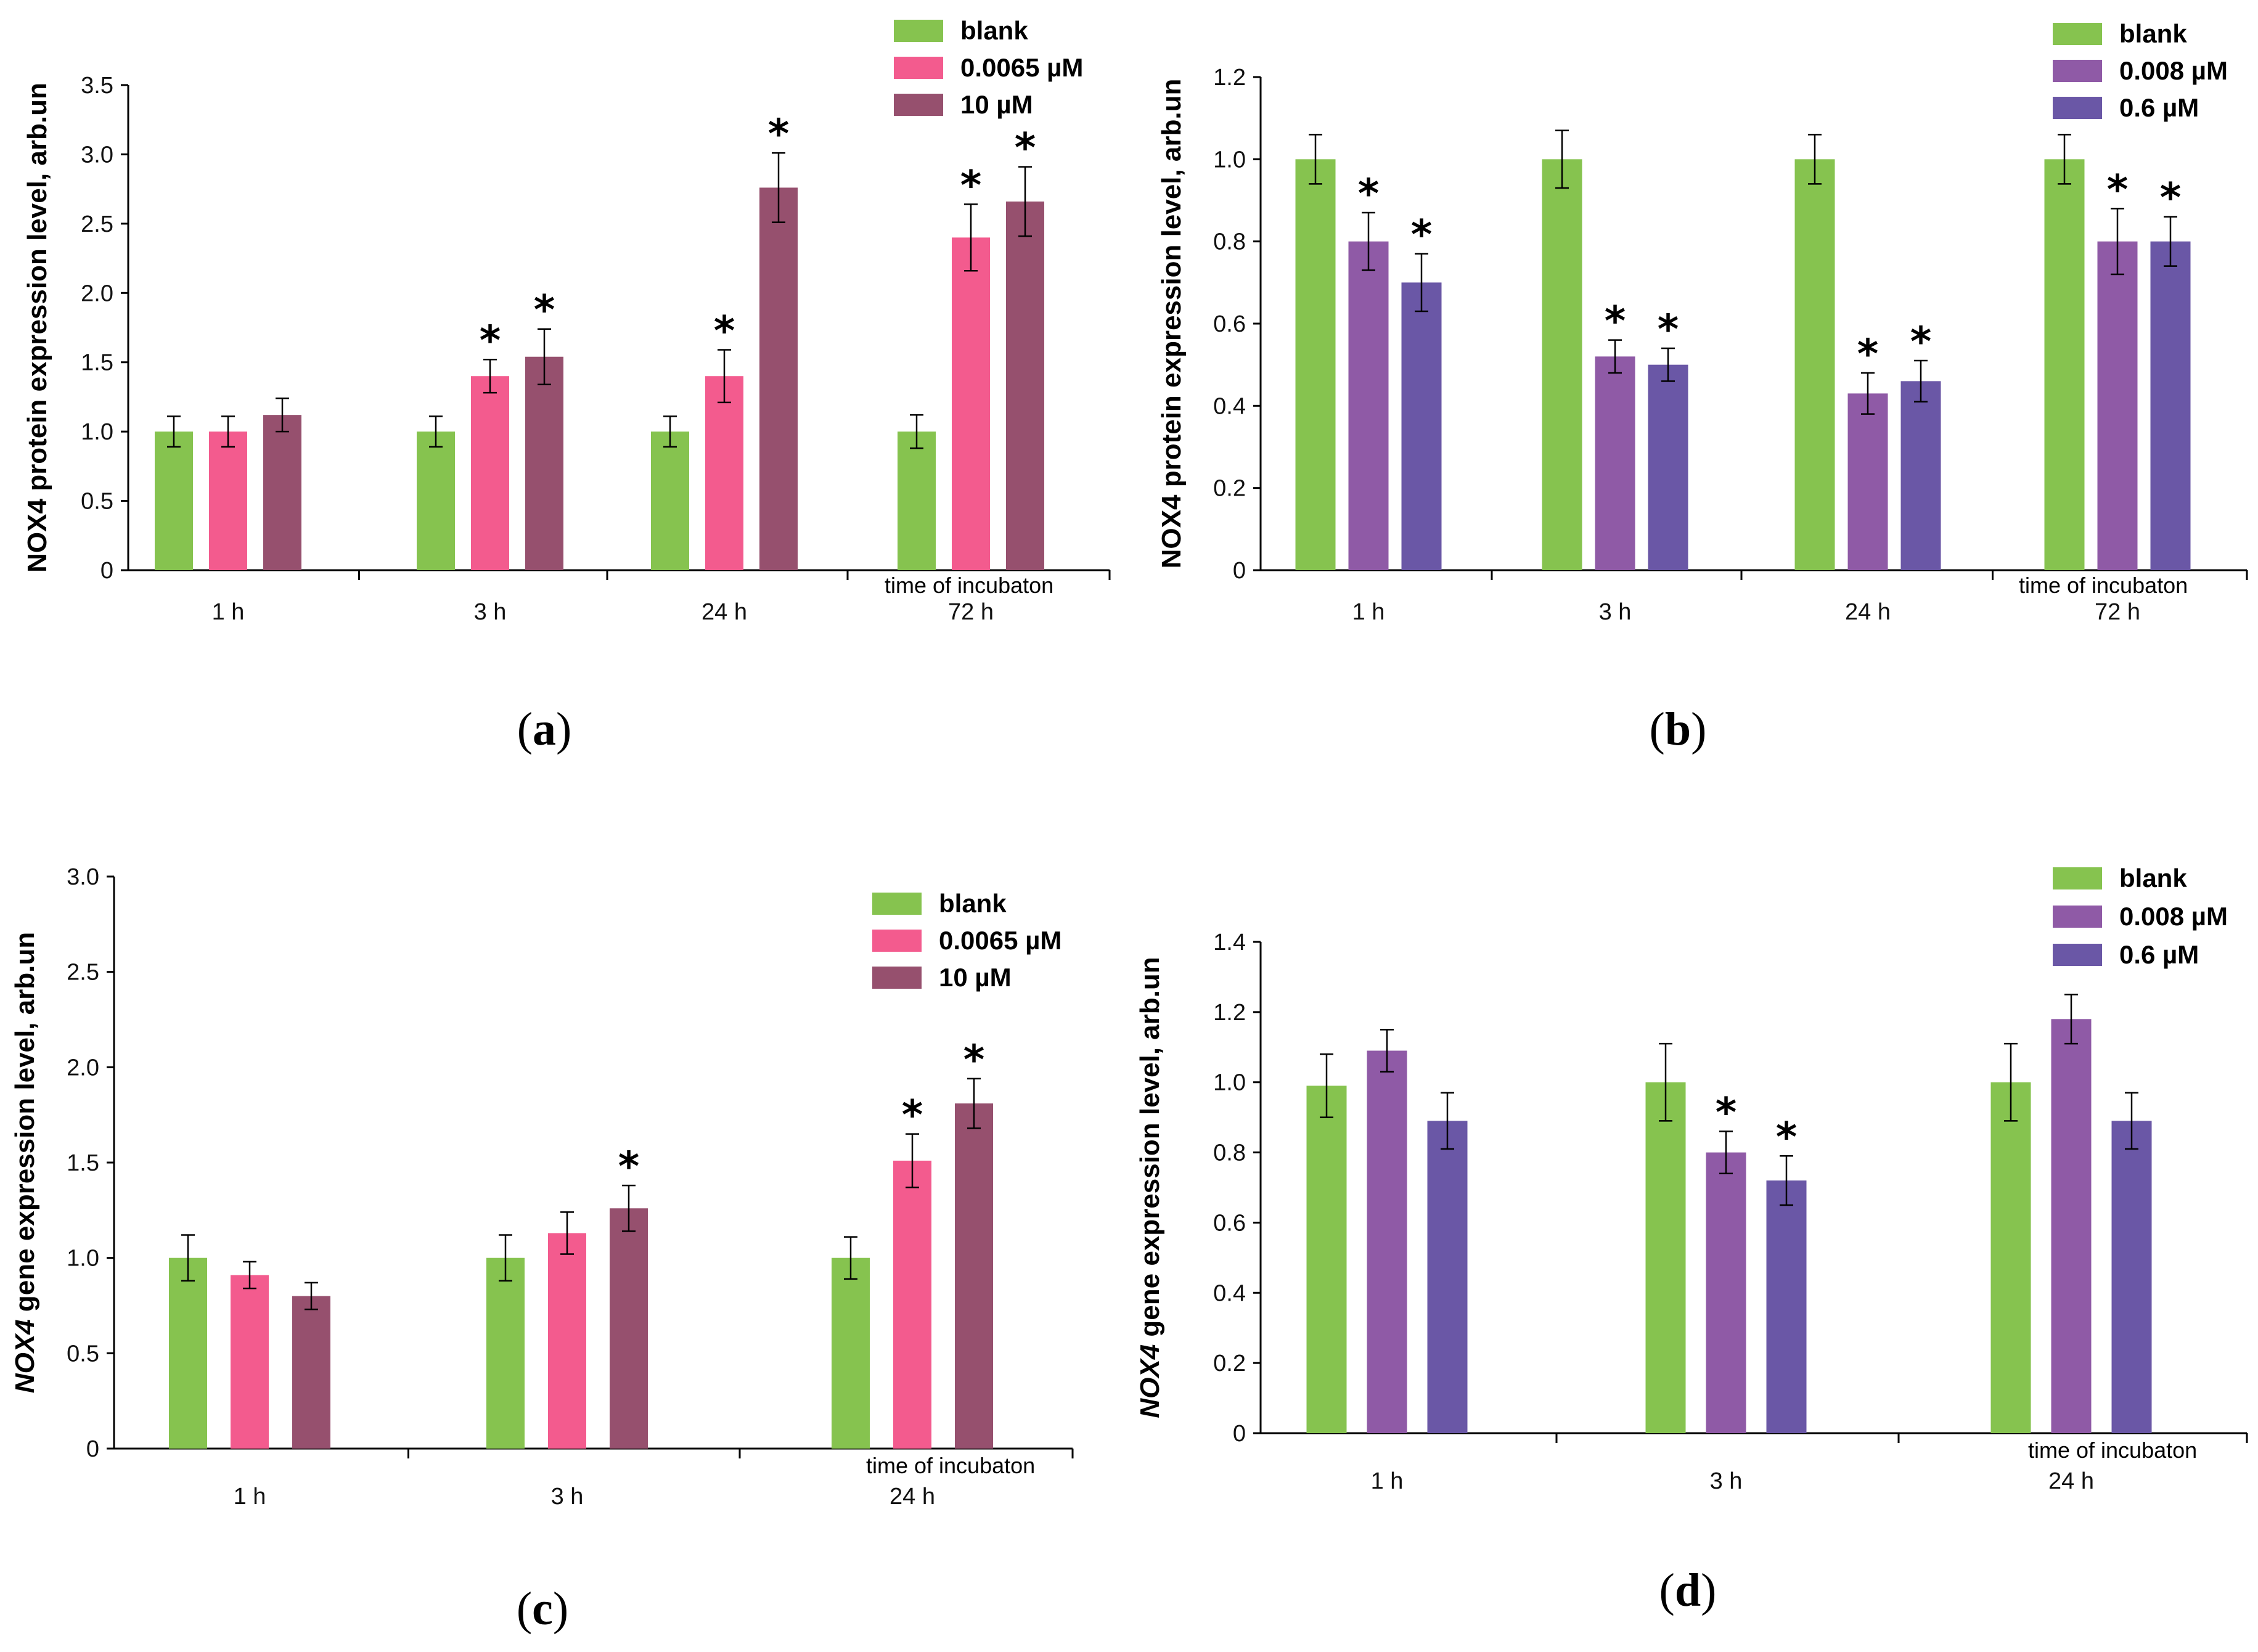  What do you see at coordinates (1708, 1590) in the screenshot?
I see `panel-label-close: )` at bounding box center [1708, 1590].